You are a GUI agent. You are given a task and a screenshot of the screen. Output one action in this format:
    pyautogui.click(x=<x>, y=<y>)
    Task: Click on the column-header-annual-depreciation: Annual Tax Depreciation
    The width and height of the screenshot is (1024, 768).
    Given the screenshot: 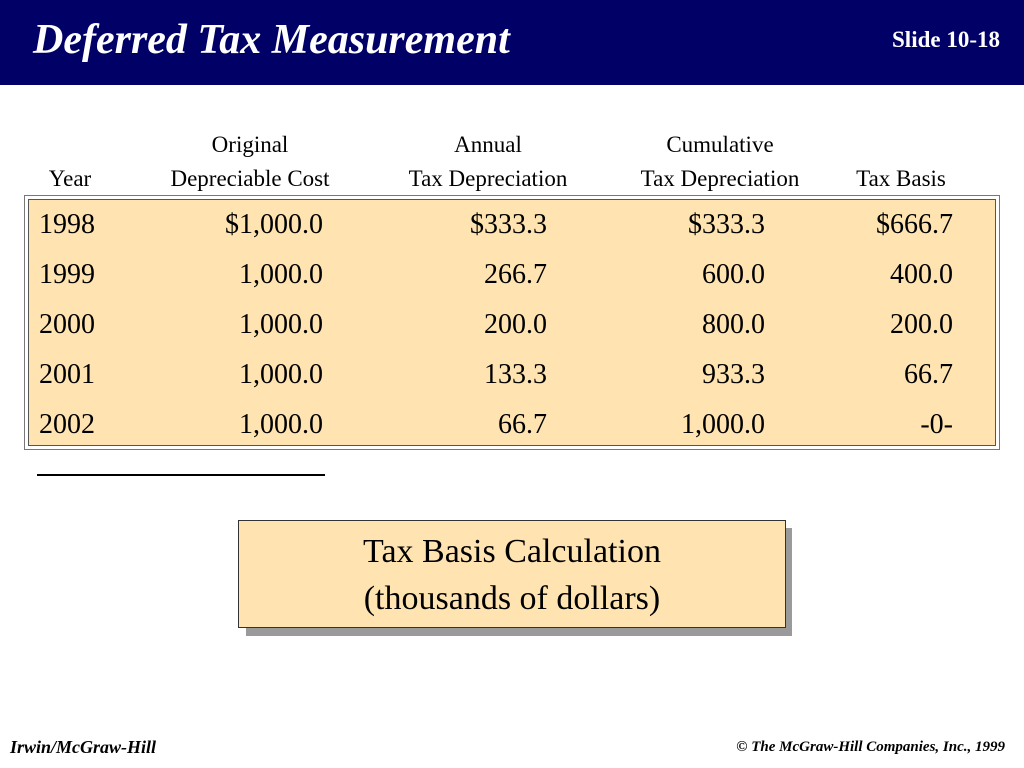 What is the action you would take?
    pyautogui.click(x=488, y=162)
    